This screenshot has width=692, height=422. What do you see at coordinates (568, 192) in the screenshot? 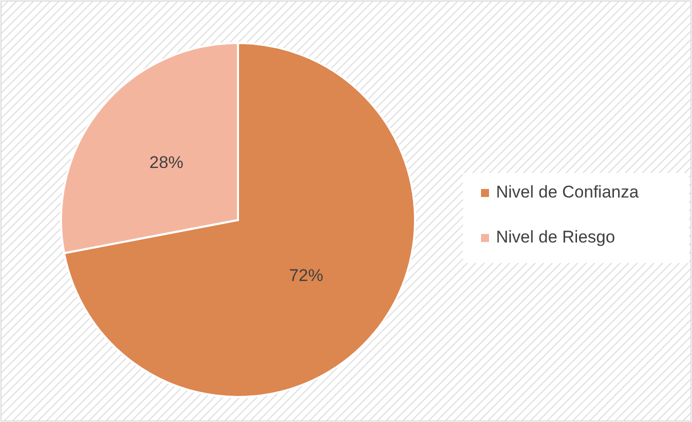
I see `legend-label: Nivel de Confianza` at bounding box center [568, 192].